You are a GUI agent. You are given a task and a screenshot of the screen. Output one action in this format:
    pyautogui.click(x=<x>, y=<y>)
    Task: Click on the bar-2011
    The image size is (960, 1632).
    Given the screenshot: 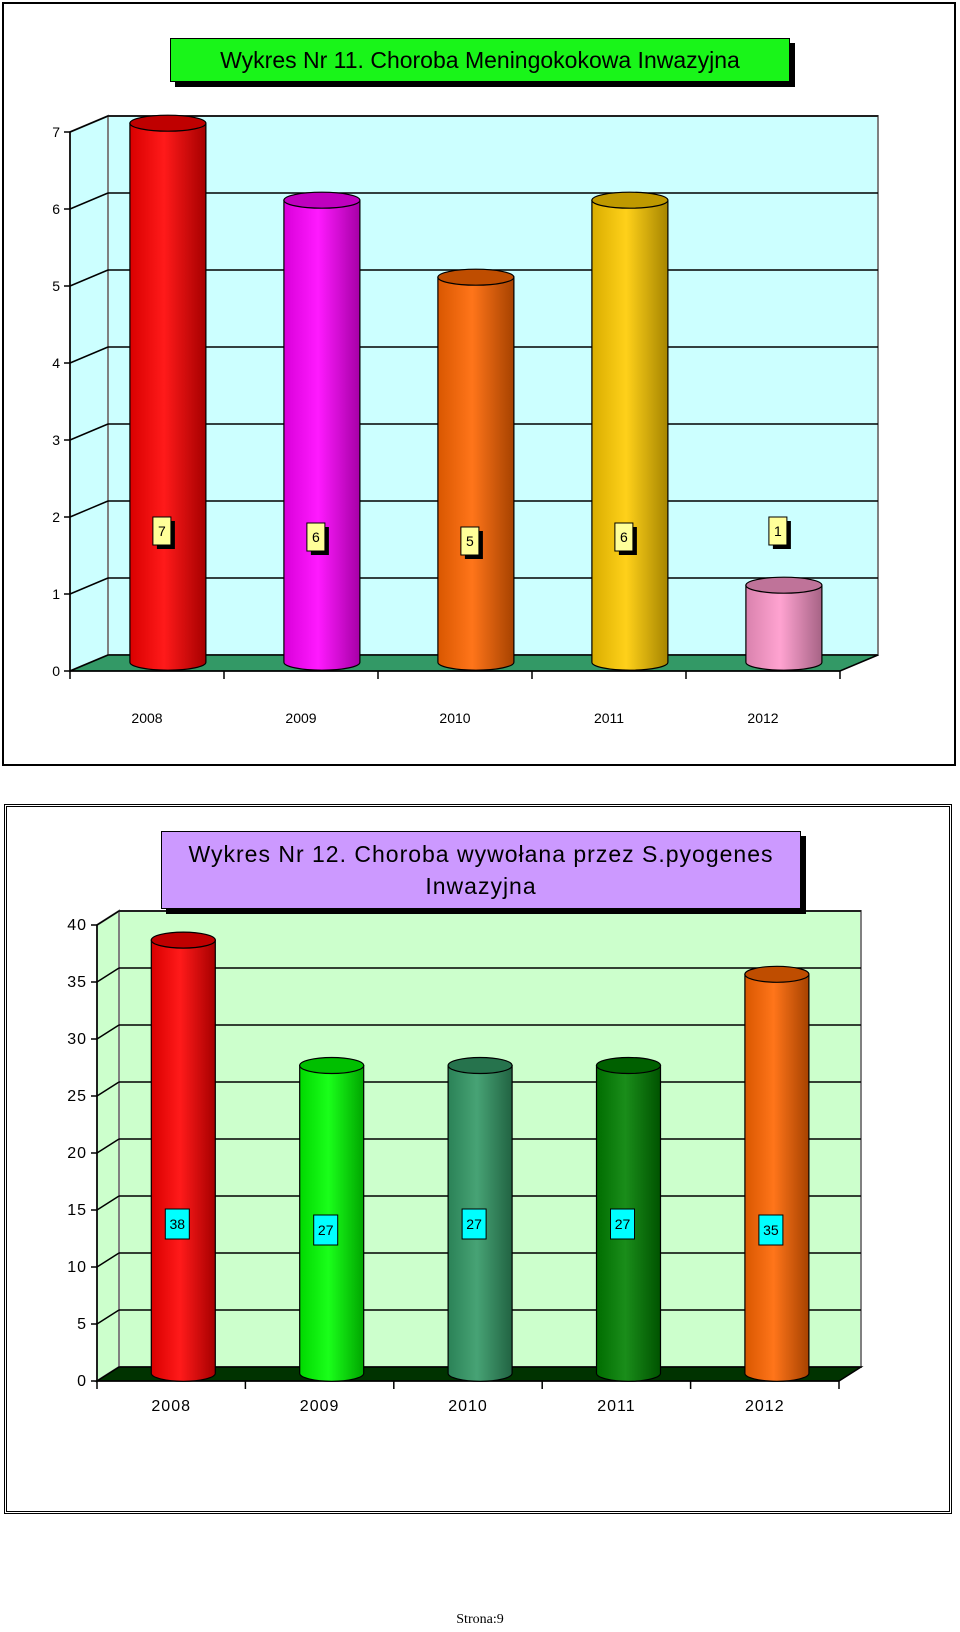 What is the action you would take?
    pyautogui.click(x=630, y=431)
    